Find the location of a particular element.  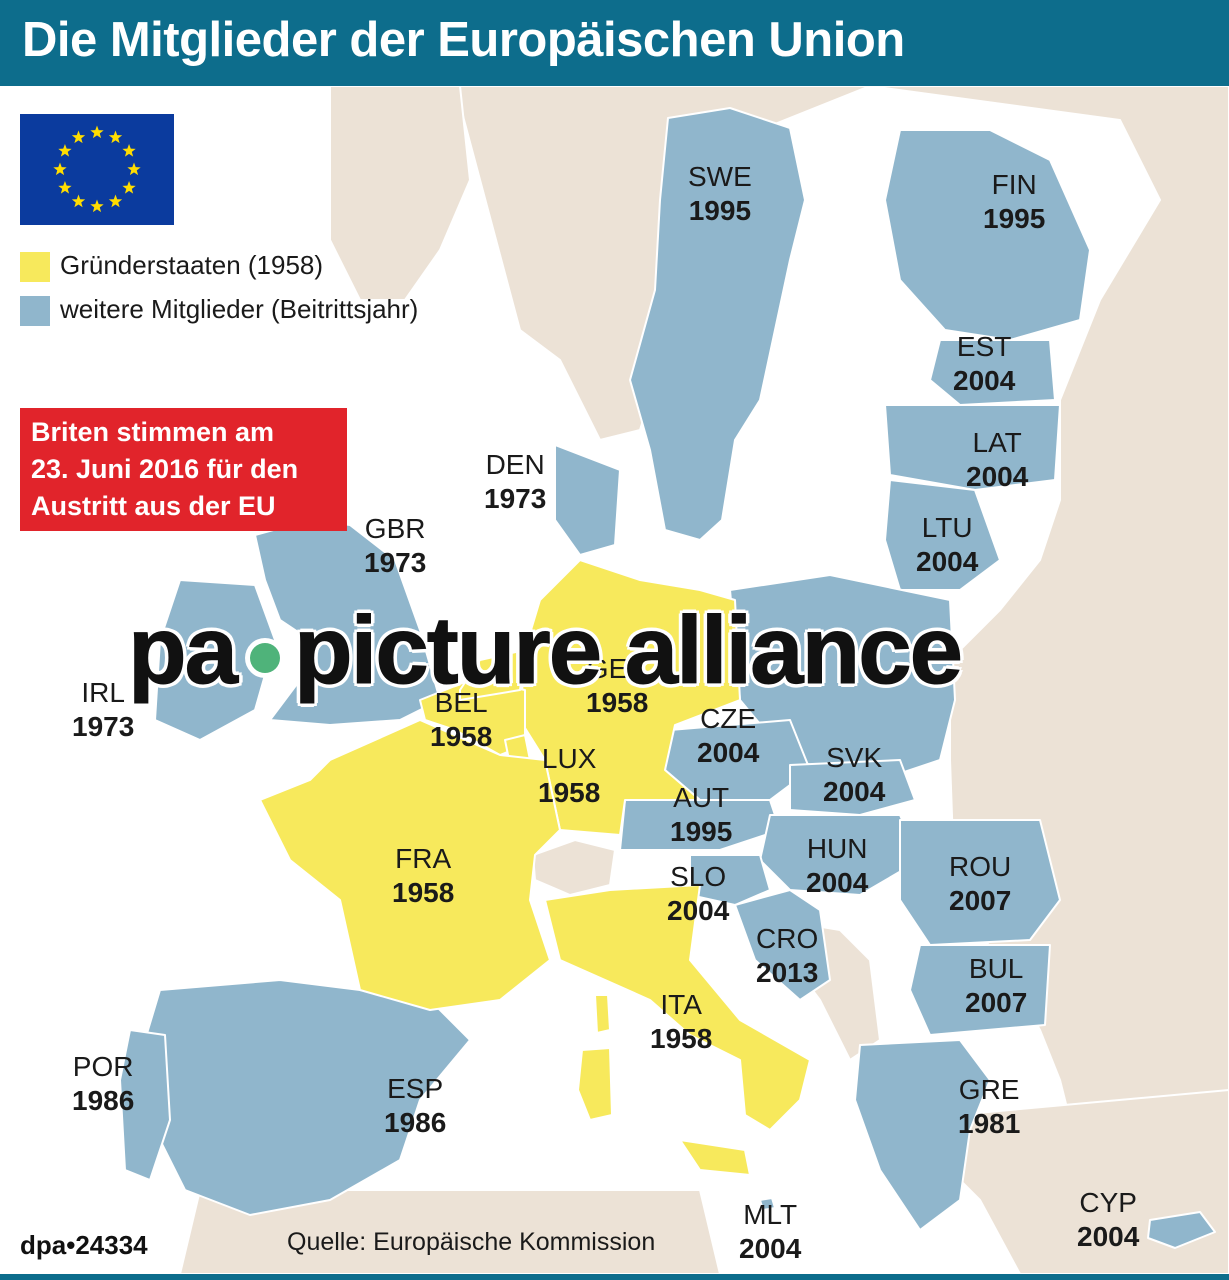

country-code: MLT is located at coordinates (770, 1214).